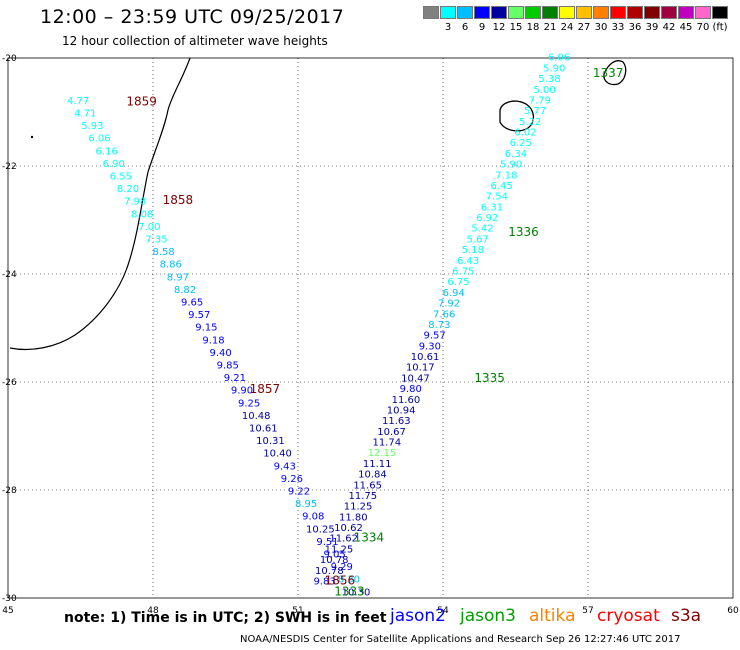  What do you see at coordinates (535, 111) in the screenshot?
I see `wave-height-value: 5.77` at bounding box center [535, 111].